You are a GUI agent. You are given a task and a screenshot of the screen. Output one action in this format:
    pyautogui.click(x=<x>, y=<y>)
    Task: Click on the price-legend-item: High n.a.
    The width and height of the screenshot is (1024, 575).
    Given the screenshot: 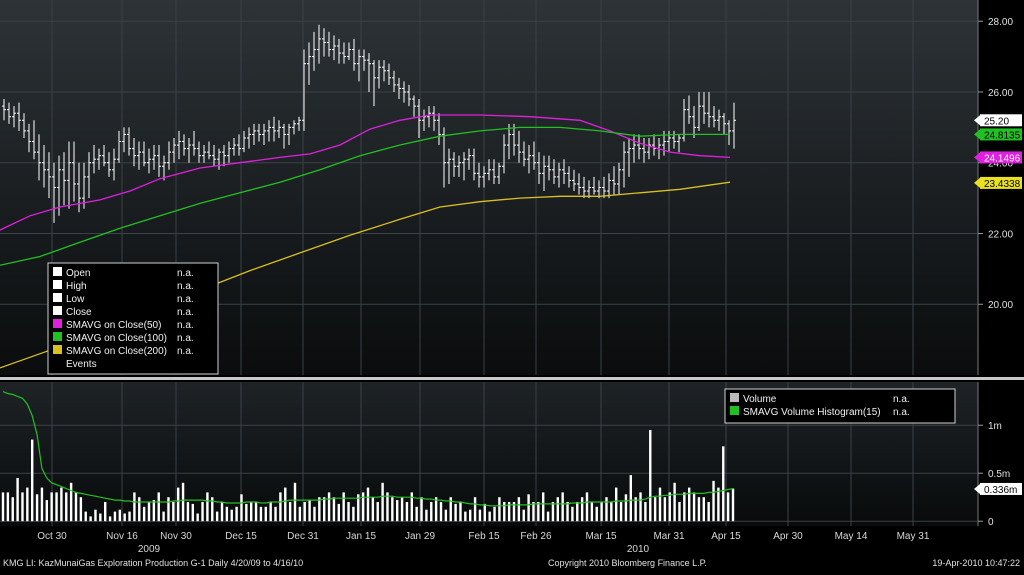 What is the action you would take?
    pyautogui.click(x=123, y=286)
    